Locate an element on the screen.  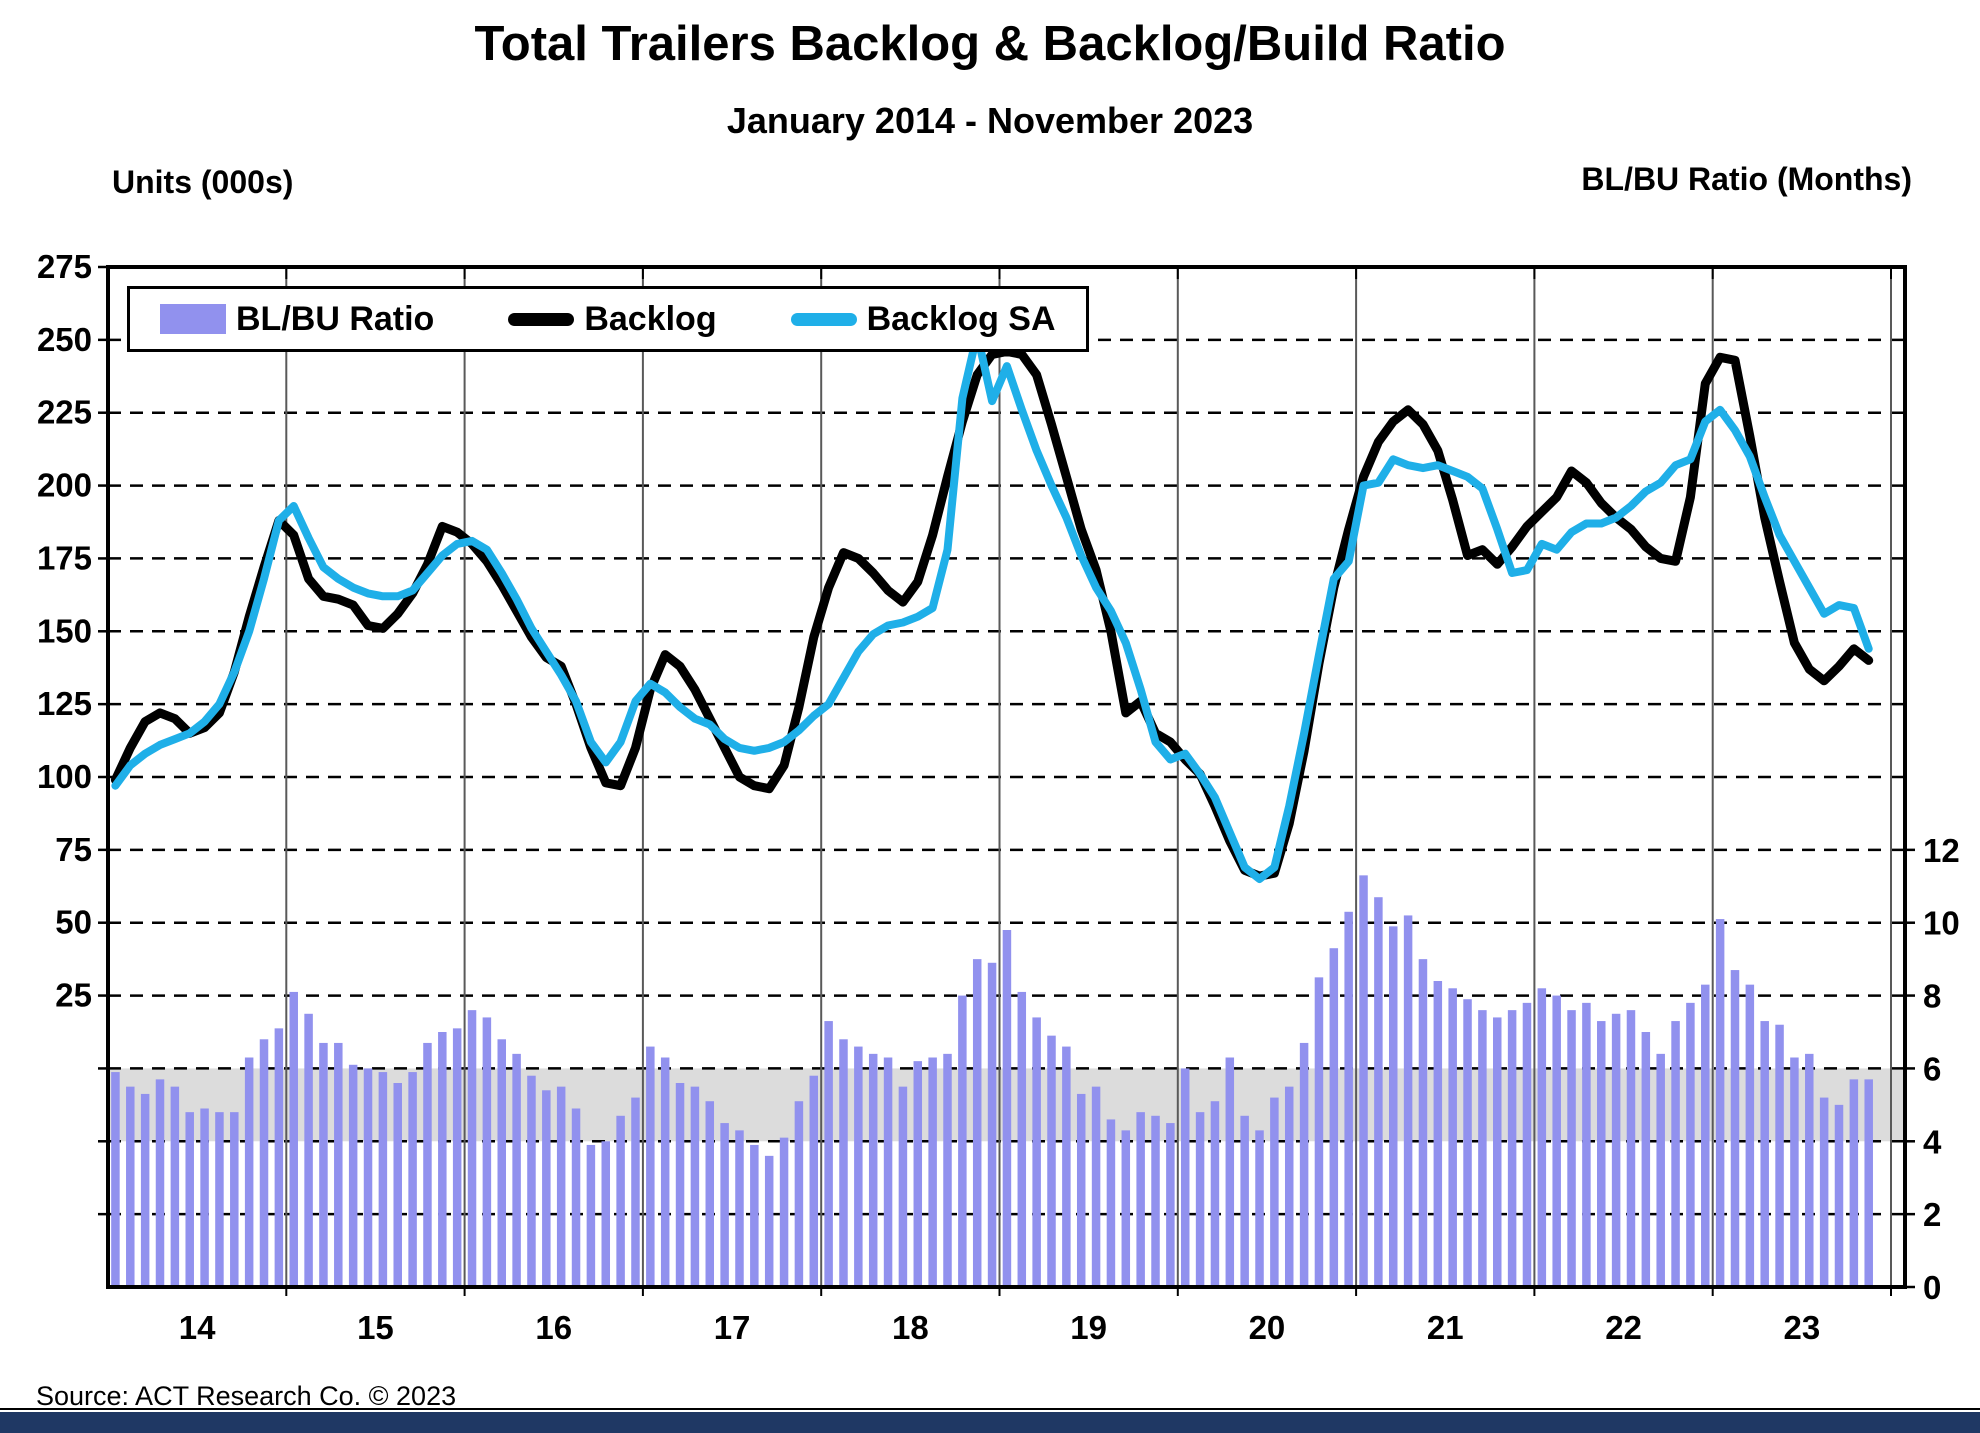
tick-label: 250 is located at coordinates (64, 339).